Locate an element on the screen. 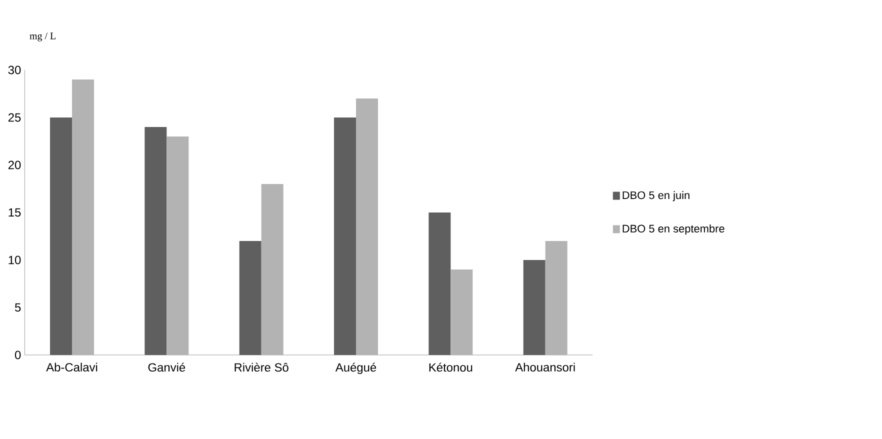 Image resolution: width=882 pixels, height=439 pixels. x-tick-label: Kétonou is located at coordinates (450, 367).